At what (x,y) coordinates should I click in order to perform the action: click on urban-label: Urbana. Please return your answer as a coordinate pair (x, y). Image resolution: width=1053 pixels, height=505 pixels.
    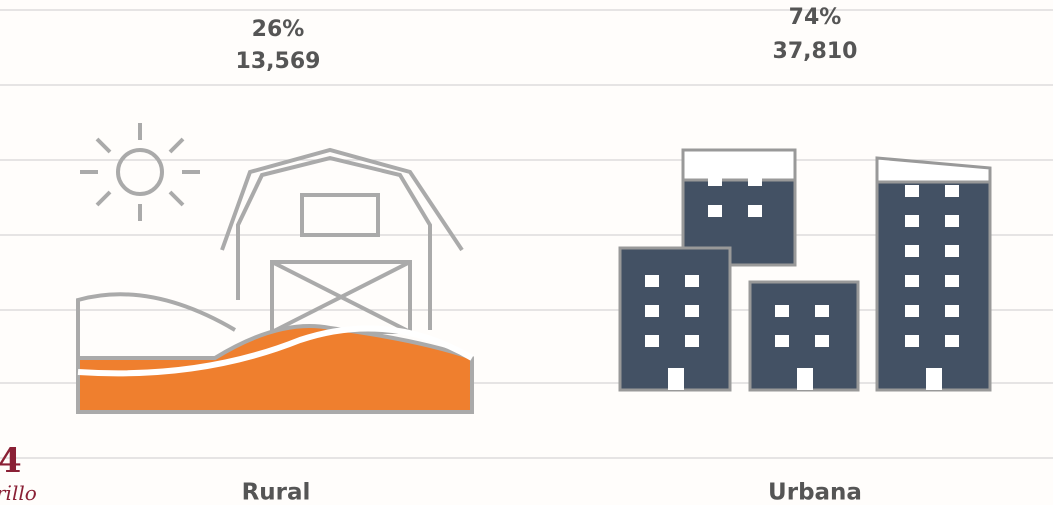
    Looking at the image, I should click on (815, 492).